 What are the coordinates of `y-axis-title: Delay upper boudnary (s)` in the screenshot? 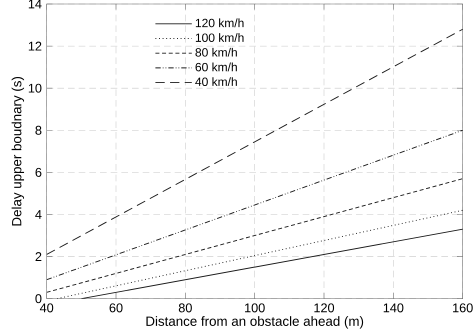 It's located at (18, 151).